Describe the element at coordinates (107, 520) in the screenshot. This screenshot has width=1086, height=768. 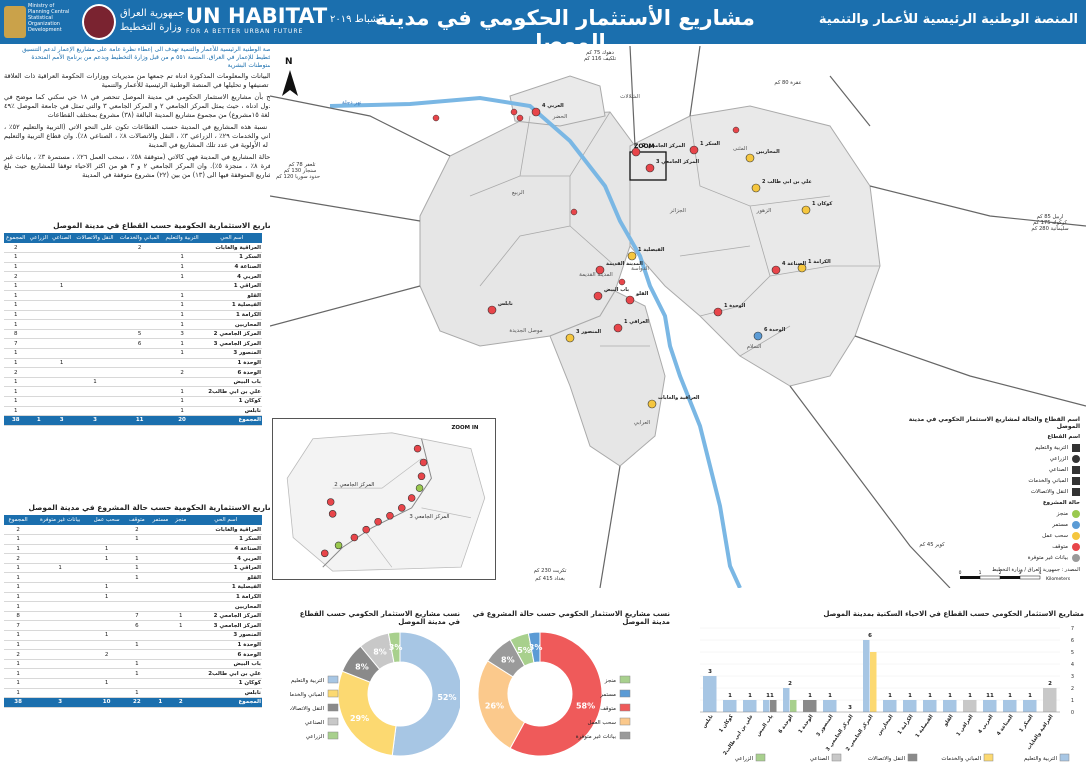
I see `table-header: سحب عمل` at that location.